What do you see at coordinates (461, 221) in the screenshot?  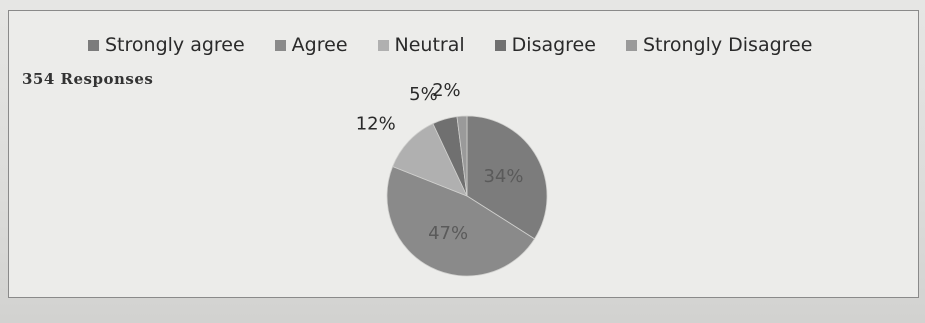 I see `pie-slice-agree` at bounding box center [461, 221].